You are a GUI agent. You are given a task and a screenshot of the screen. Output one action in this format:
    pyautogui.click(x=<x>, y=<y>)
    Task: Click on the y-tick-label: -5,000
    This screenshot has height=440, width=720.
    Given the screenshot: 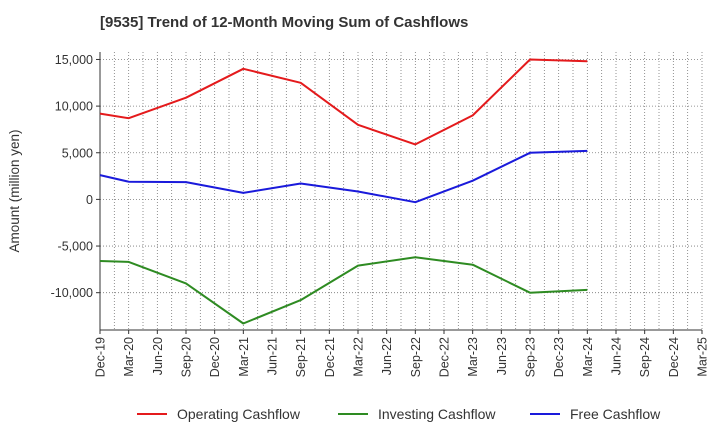 What is the action you would take?
    pyautogui.click(x=75, y=247)
    